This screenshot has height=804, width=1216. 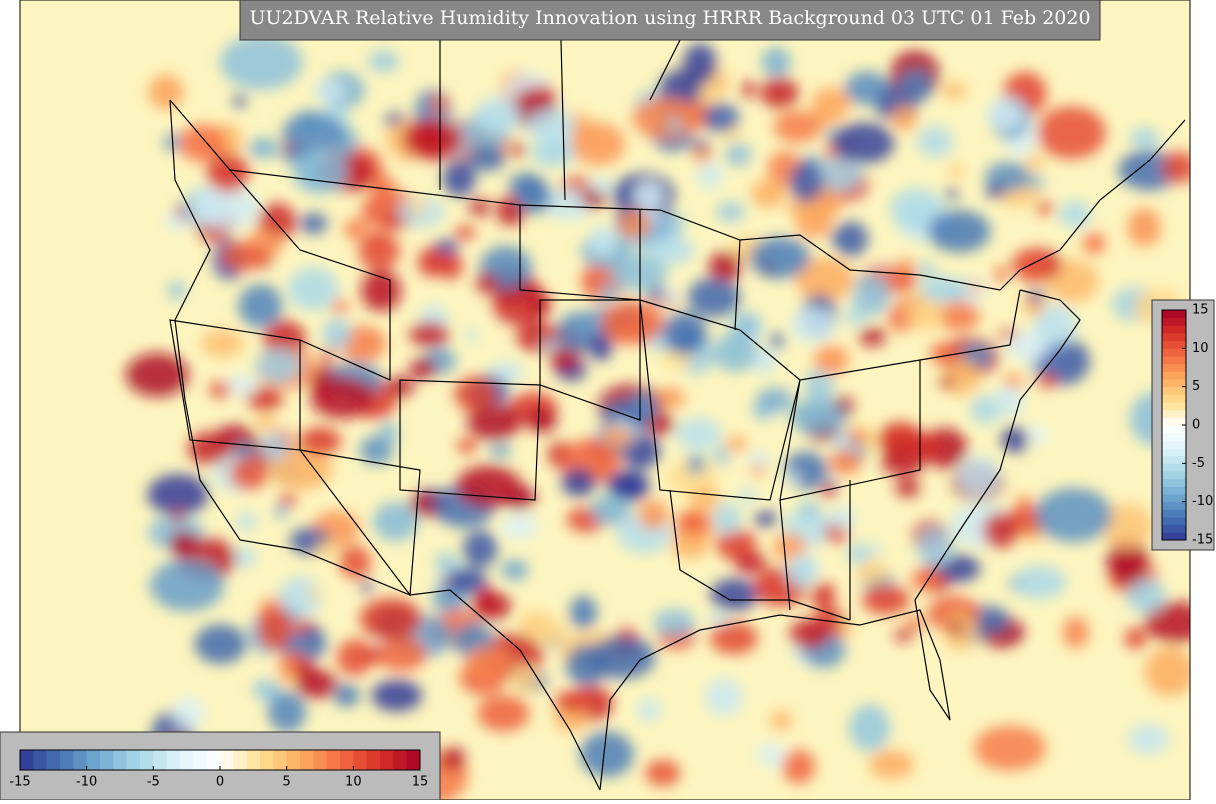 What do you see at coordinates (353, 782) in the screenshot?
I see `colorbar-tick-label: 10` at bounding box center [353, 782].